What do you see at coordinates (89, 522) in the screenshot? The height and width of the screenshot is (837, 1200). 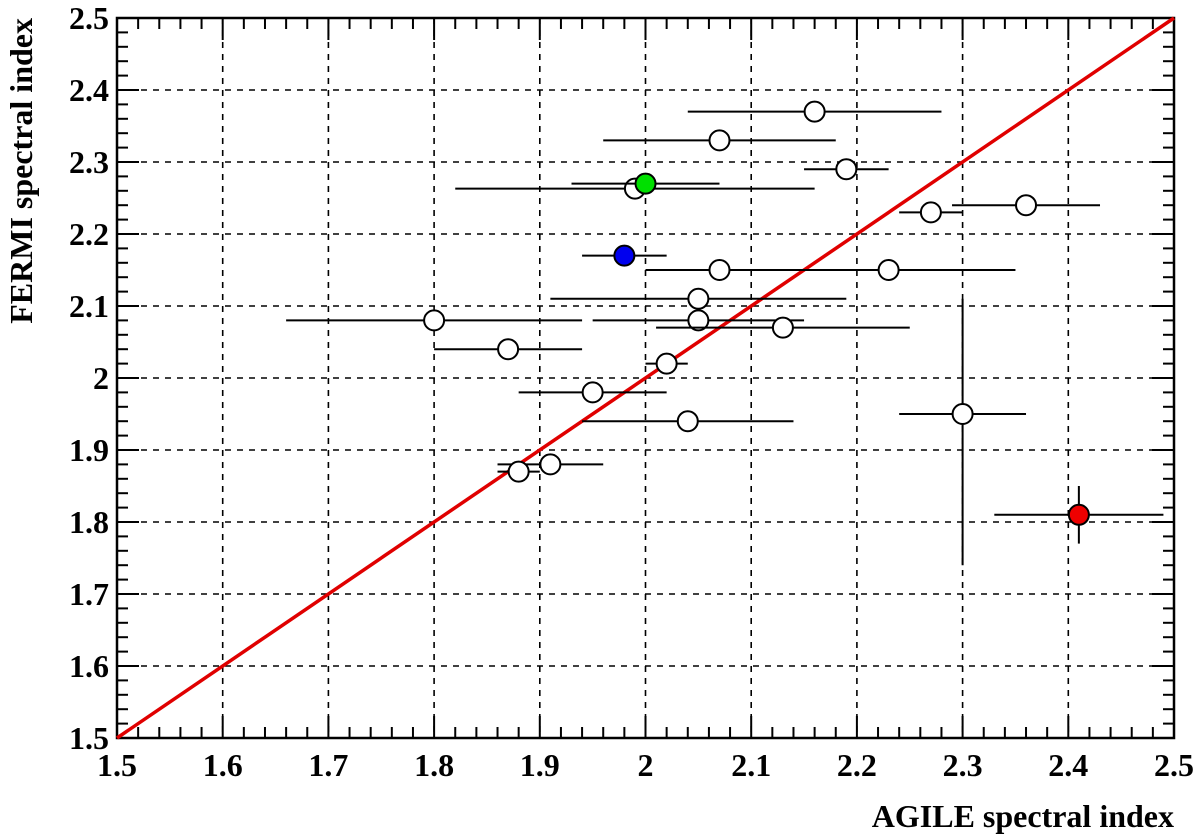 I see `y-tick-label: 1.8` at bounding box center [89, 522].